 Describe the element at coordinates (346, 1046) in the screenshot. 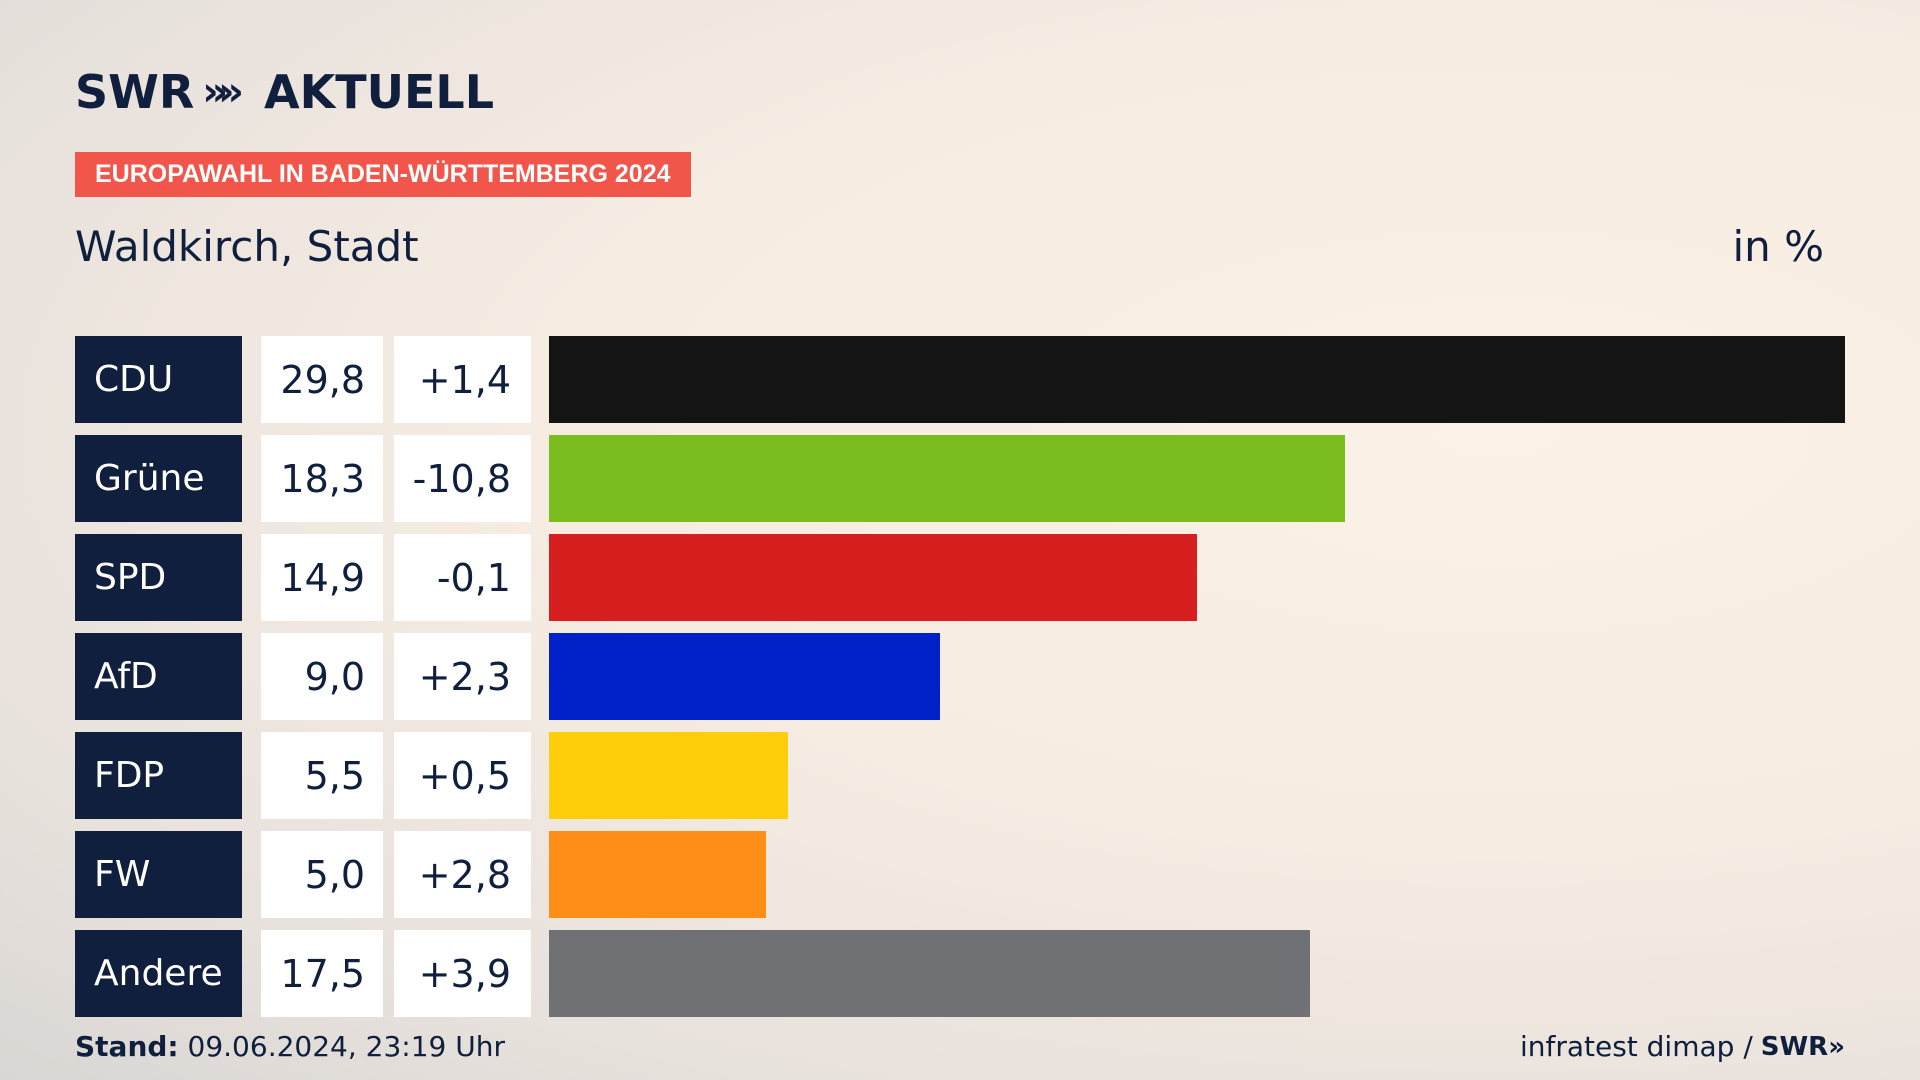

I see `timestamp-value: 09.06.2024, 23:19 Uhr` at that location.